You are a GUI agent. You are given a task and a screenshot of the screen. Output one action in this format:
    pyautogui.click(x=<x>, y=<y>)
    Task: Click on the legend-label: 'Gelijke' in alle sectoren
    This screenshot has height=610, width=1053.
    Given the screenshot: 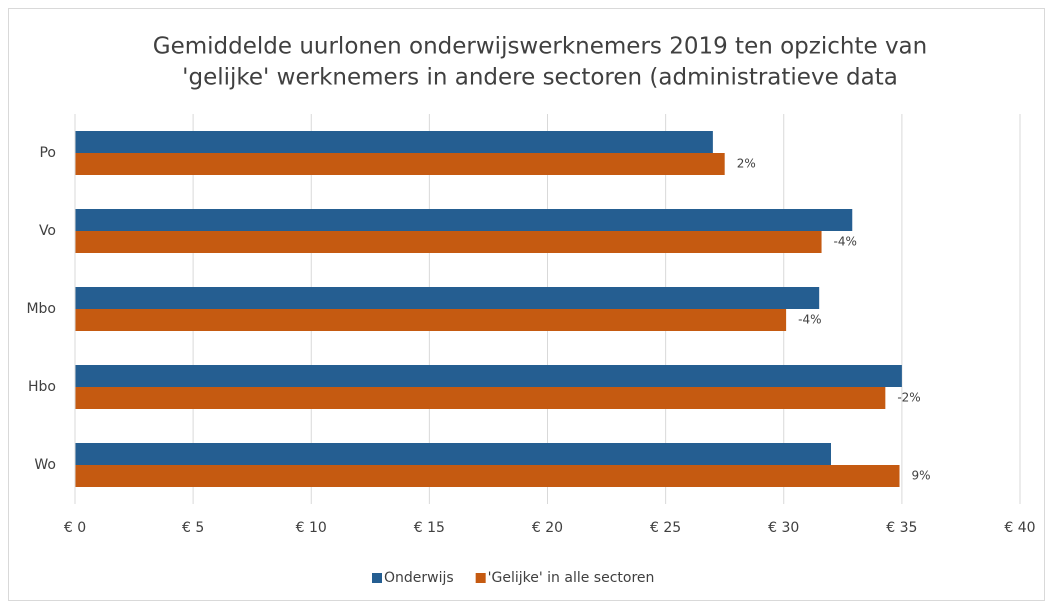 What is the action you would take?
    pyautogui.click(x=571, y=578)
    